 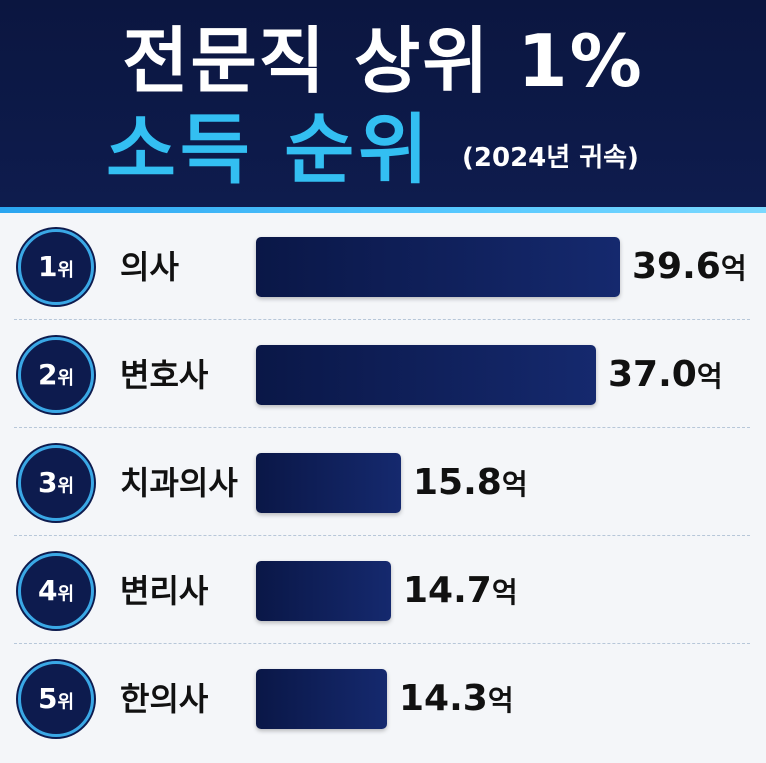 I want to click on chart-row: 3위 치과의사 15.8억, so click(x=383, y=483).